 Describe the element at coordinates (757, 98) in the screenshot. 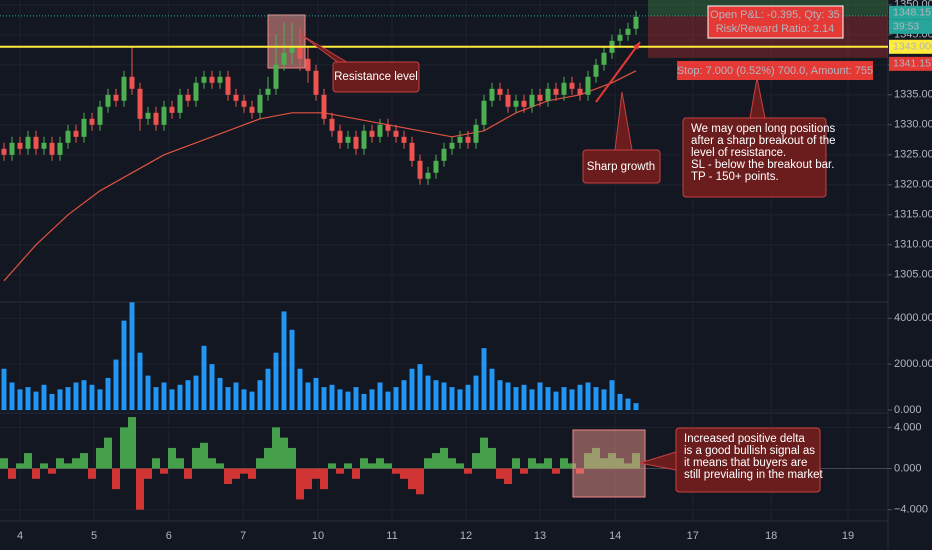

I see `callout-pointer` at that location.